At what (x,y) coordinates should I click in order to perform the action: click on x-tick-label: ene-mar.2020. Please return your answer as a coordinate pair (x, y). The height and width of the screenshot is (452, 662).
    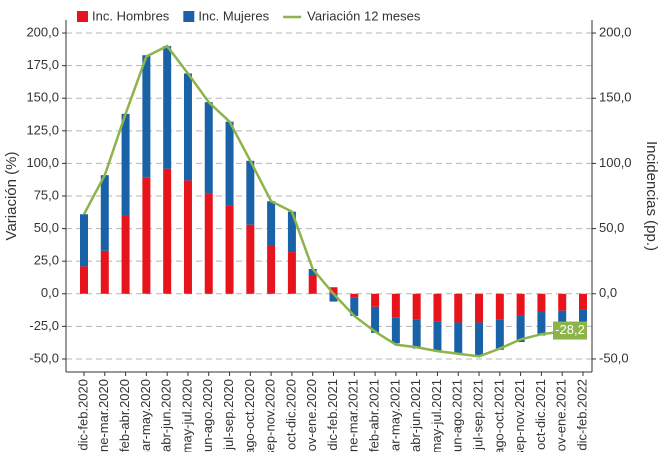
    Looking at the image, I should click on (103, 415).